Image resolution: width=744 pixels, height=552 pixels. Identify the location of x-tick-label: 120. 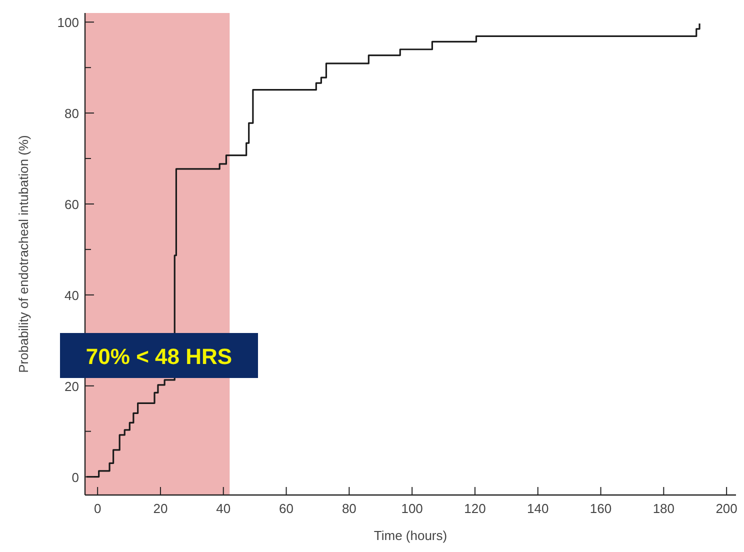
(475, 508).